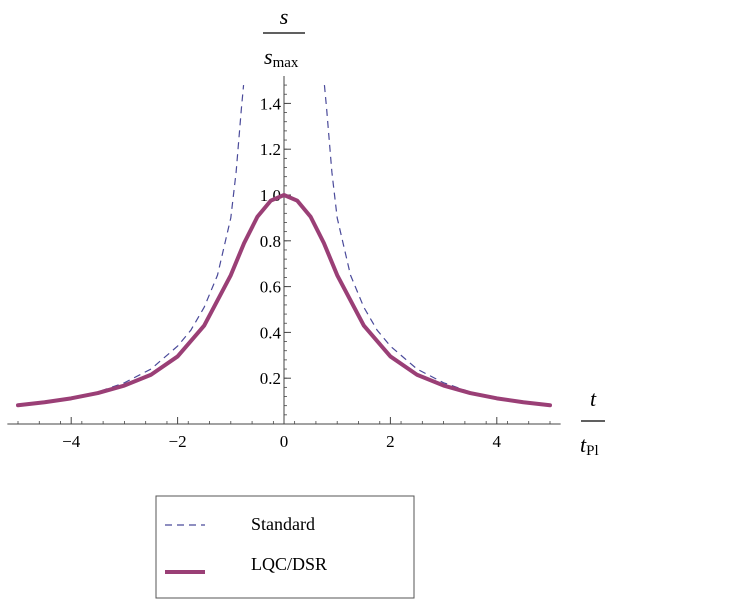 The image size is (747, 607). Describe the element at coordinates (390, 441) in the screenshot. I see `x-tick-label: 2` at that location.